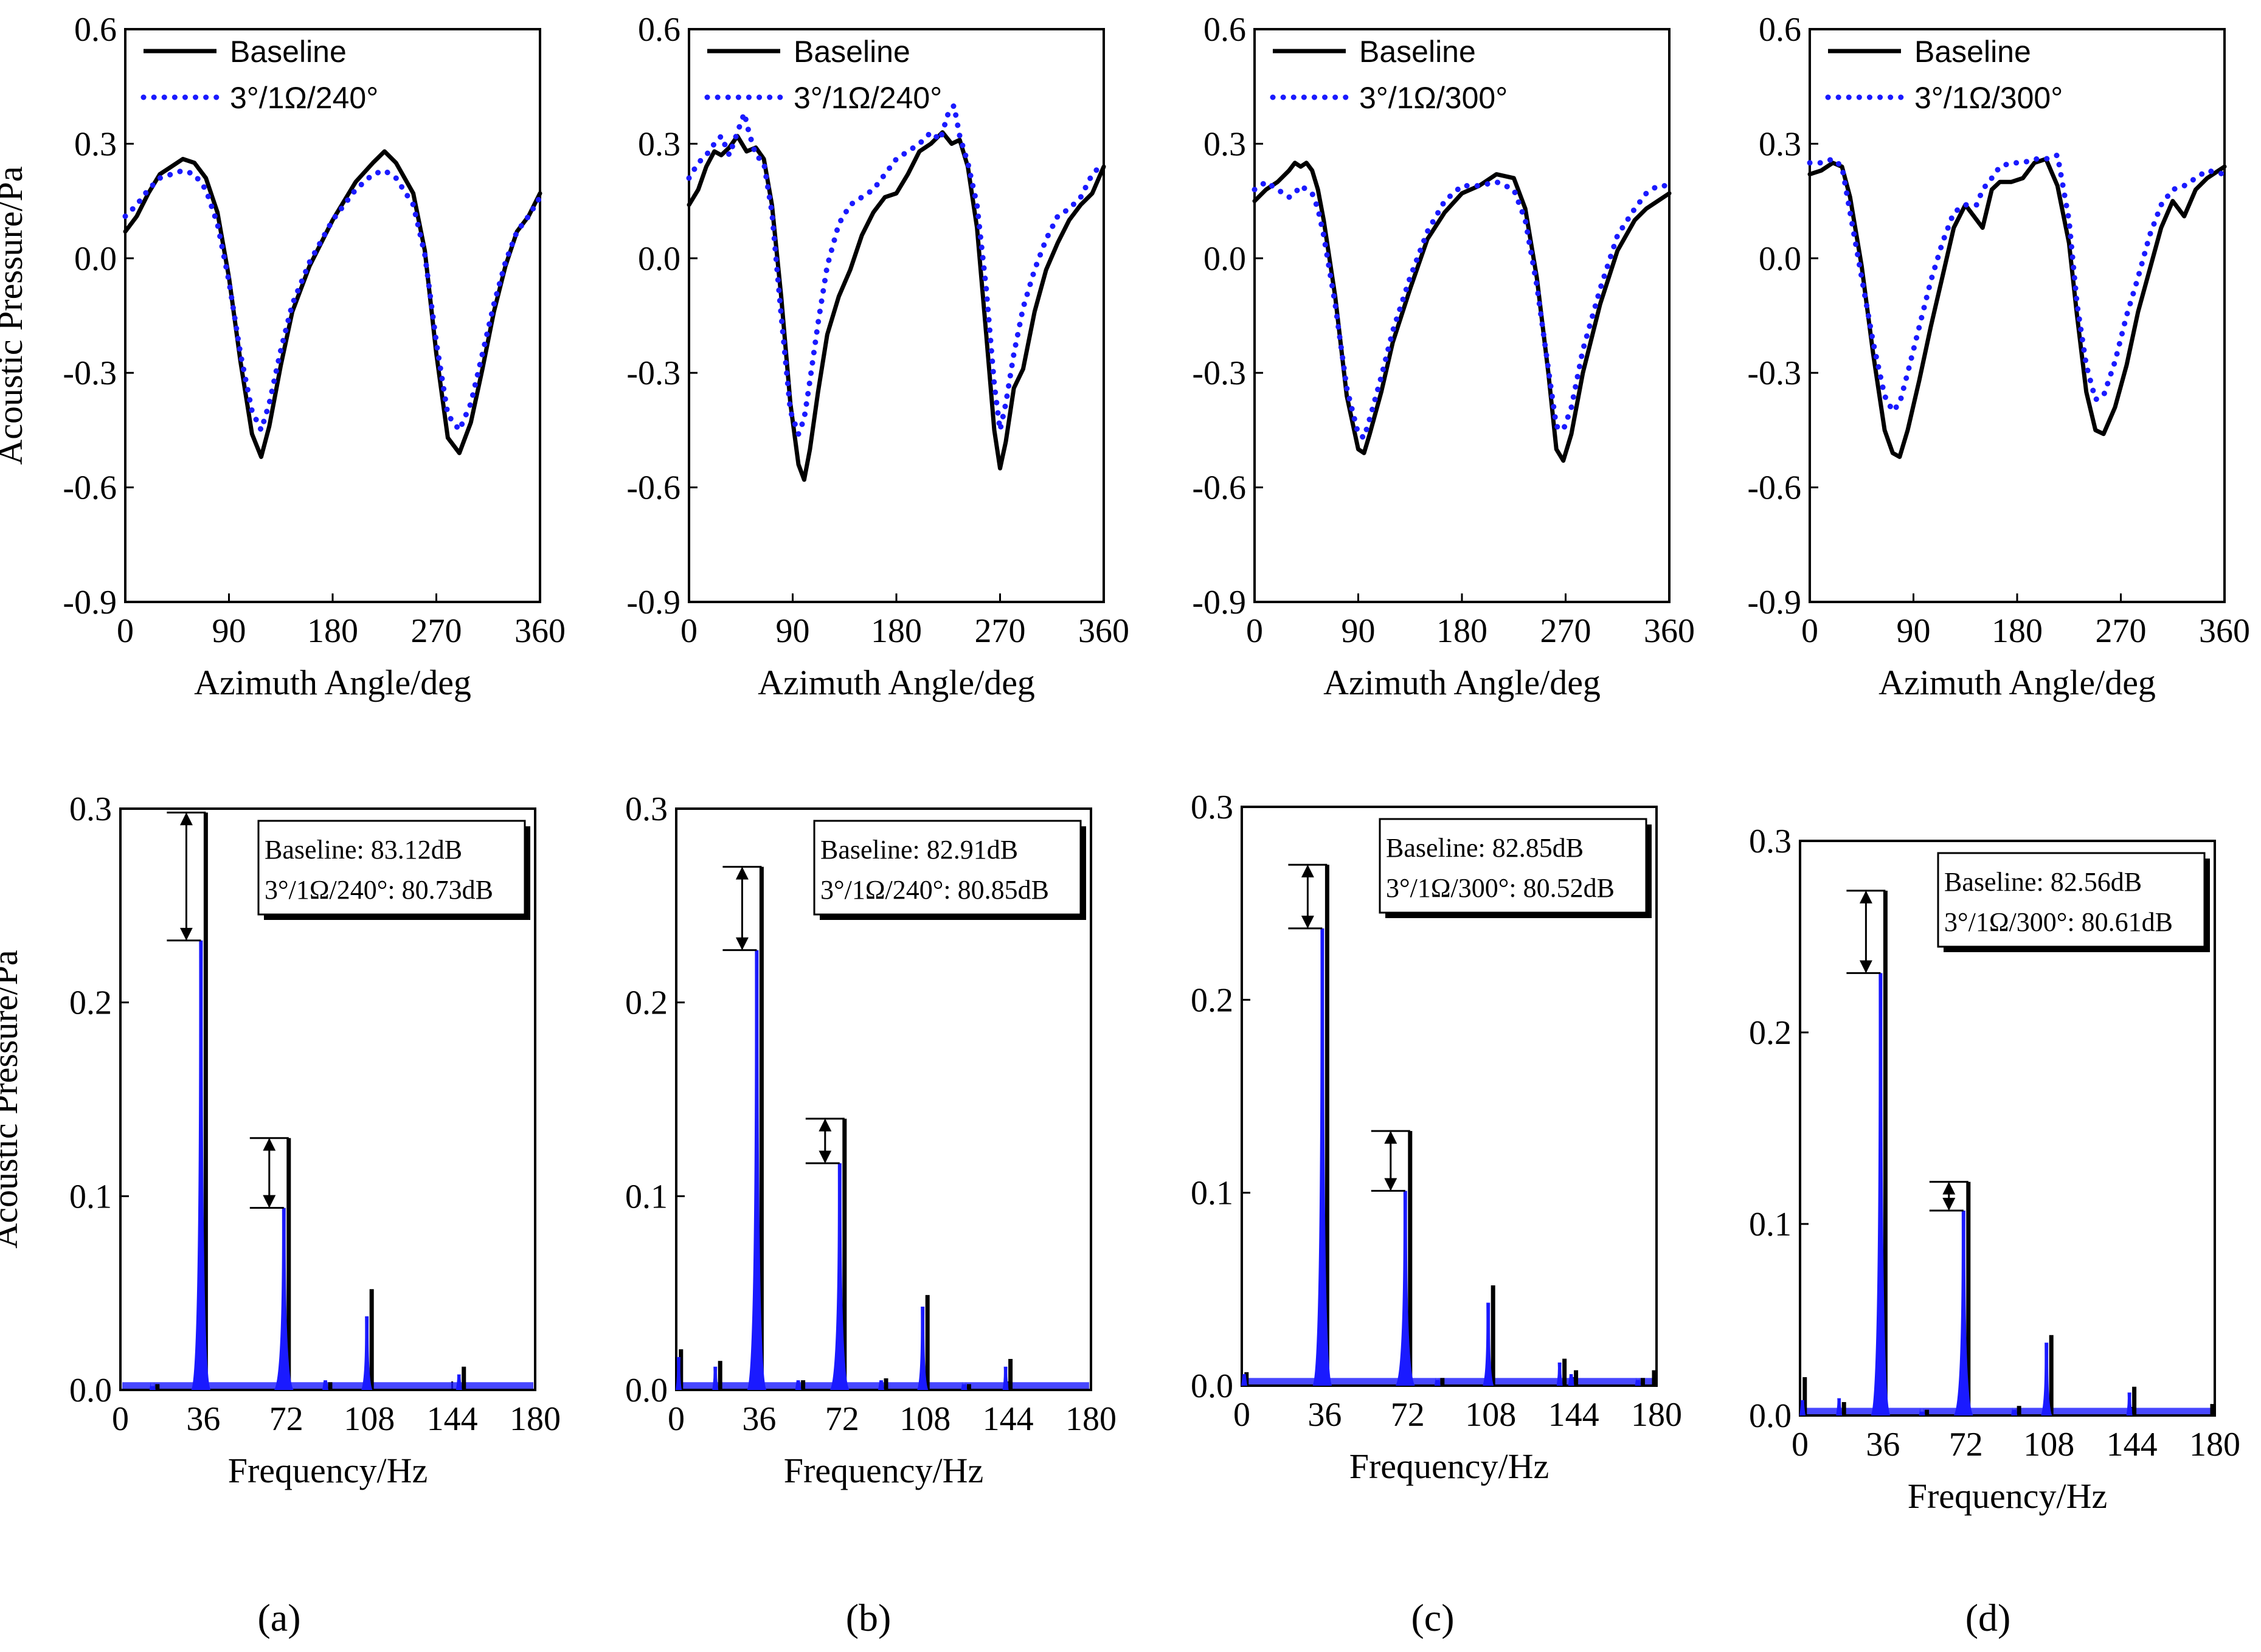  What do you see at coordinates (278, 1617) in the screenshot?
I see `panel-label-a: (a)` at bounding box center [278, 1617].